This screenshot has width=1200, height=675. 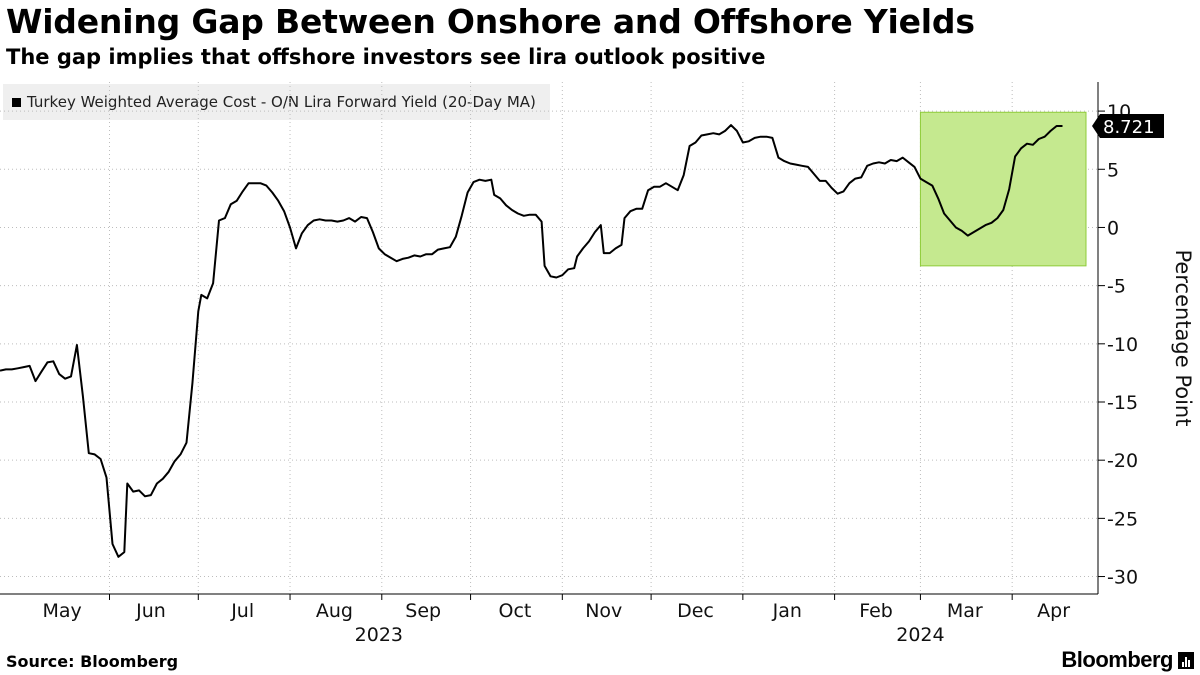 I want to click on bloomberg-terminal-icon, so click(x=1186, y=660).